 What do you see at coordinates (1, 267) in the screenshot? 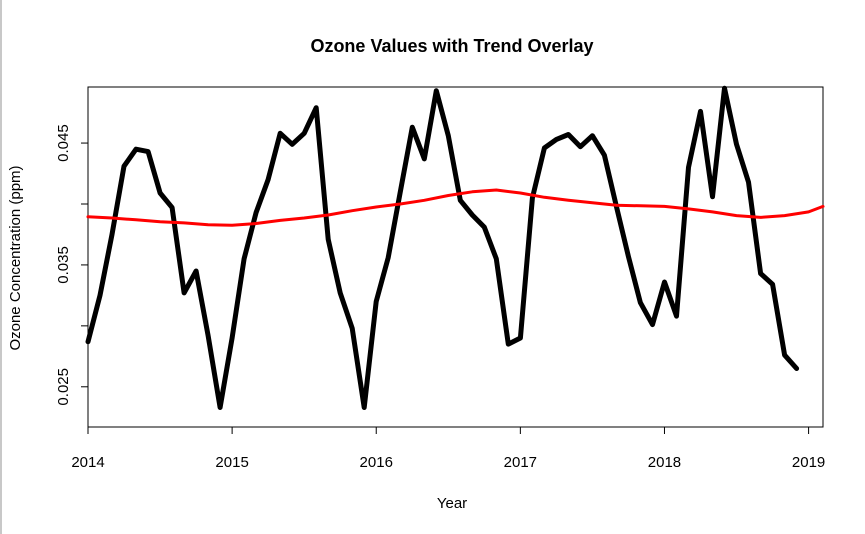
I see `window-left-edge` at bounding box center [1, 267].